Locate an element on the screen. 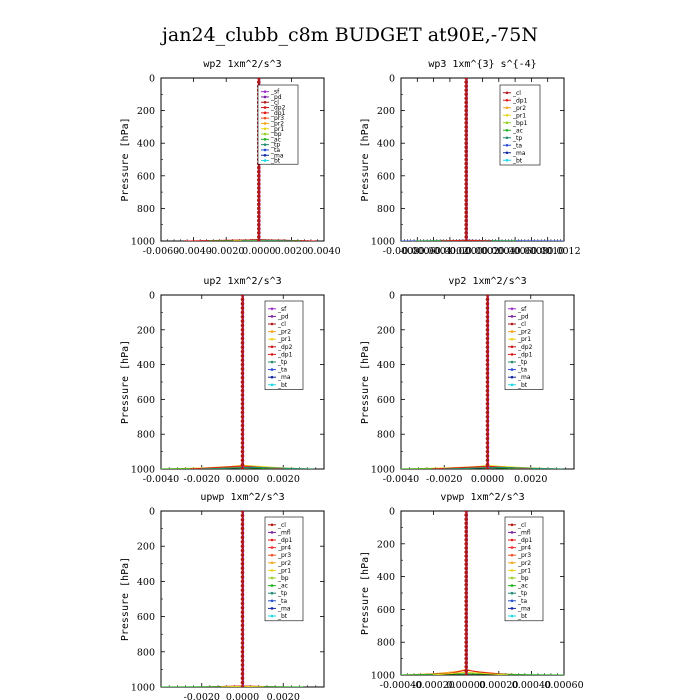  y-tick-label: 200 is located at coordinates (386, 111).